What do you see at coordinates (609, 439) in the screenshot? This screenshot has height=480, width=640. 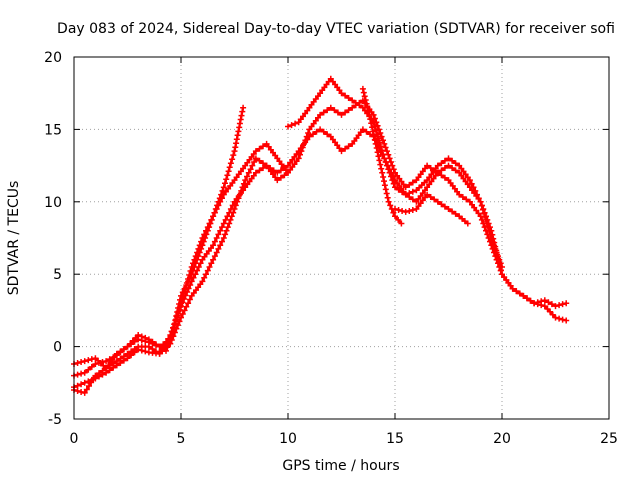 I see `x-tick-label: 25` at bounding box center [609, 439].